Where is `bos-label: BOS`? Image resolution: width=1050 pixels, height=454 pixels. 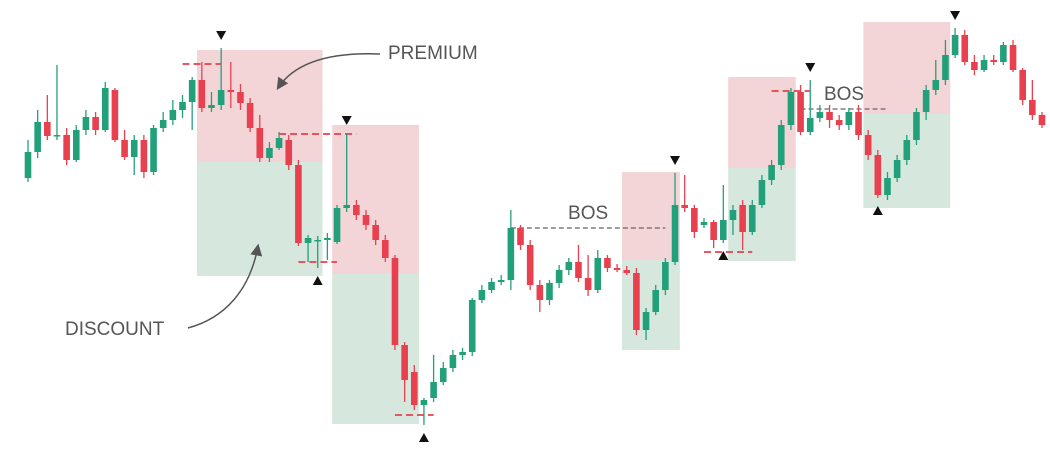 bos-label: BOS is located at coordinates (844, 94).